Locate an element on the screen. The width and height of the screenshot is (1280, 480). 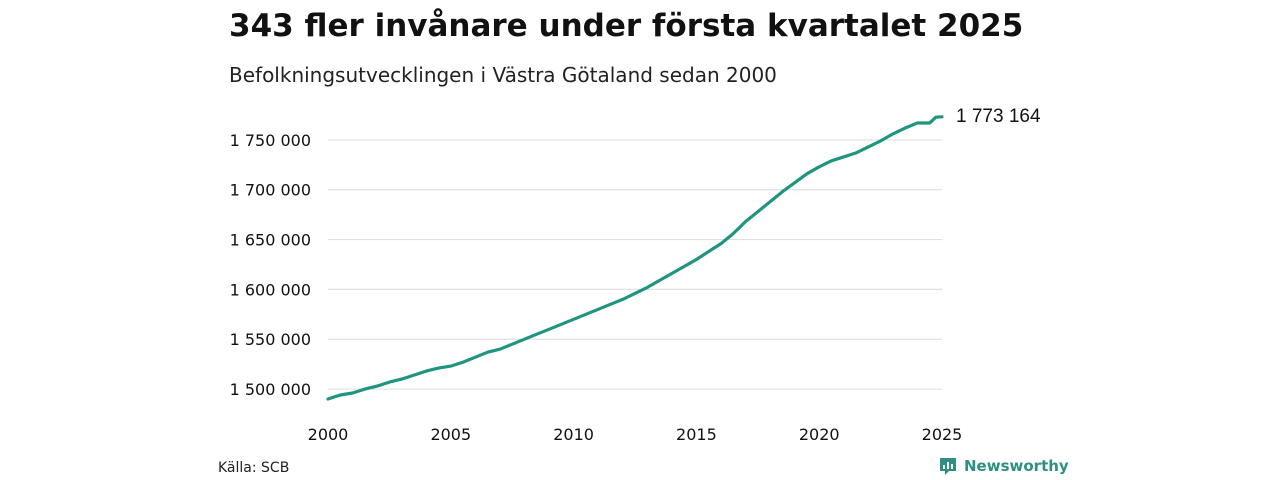
x-axis-tick-labels: 2000 2005 2010 2015 2020 2025 is located at coordinates (635, 434).